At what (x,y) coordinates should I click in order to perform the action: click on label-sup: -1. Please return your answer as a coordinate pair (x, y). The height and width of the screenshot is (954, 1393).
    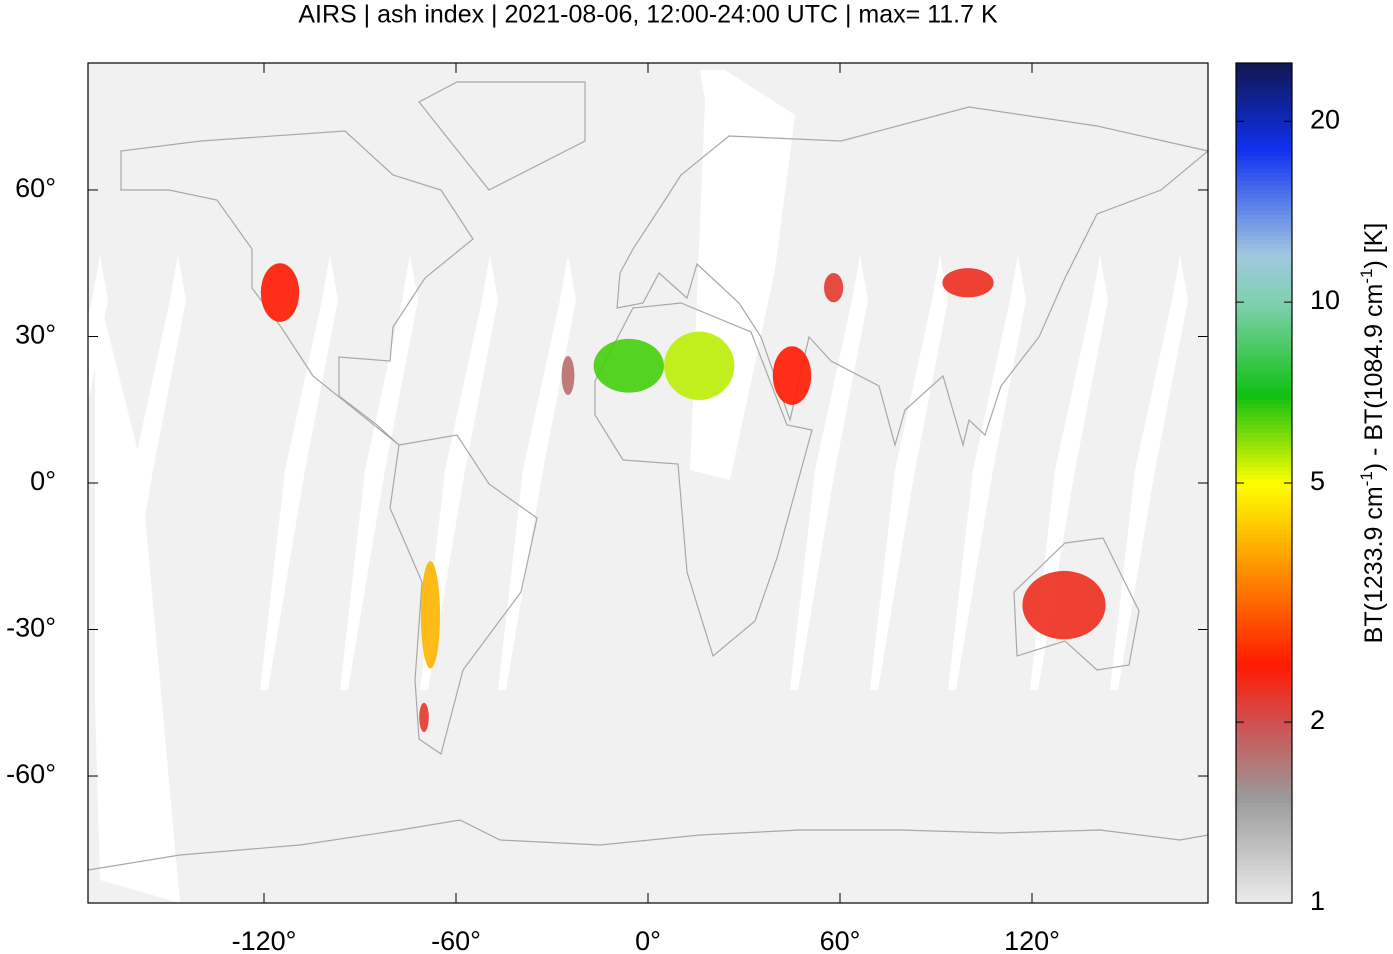
    Looking at the image, I should click on (1366, 276).